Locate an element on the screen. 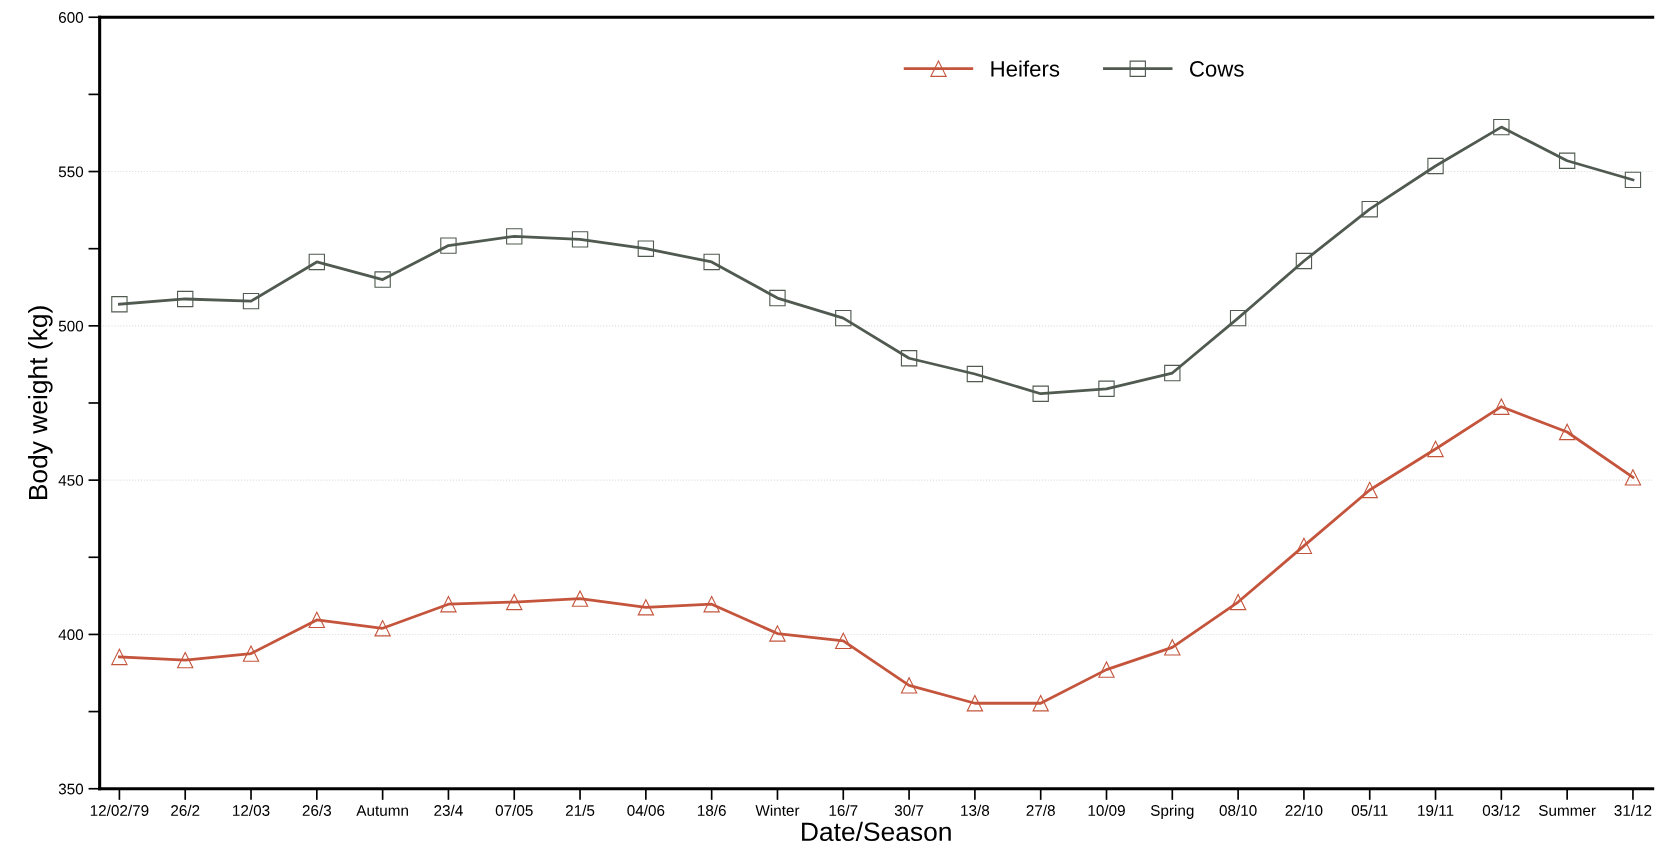 The width and height of the screenshot is (1661, 862). x-tick-label: 26/2 is located at coordinates (185, 810).